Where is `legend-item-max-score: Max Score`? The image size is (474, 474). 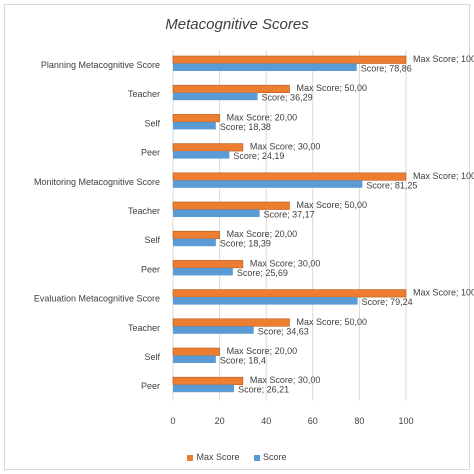
legend-item-max-score: Max Score is located at coordinates (213, 457).